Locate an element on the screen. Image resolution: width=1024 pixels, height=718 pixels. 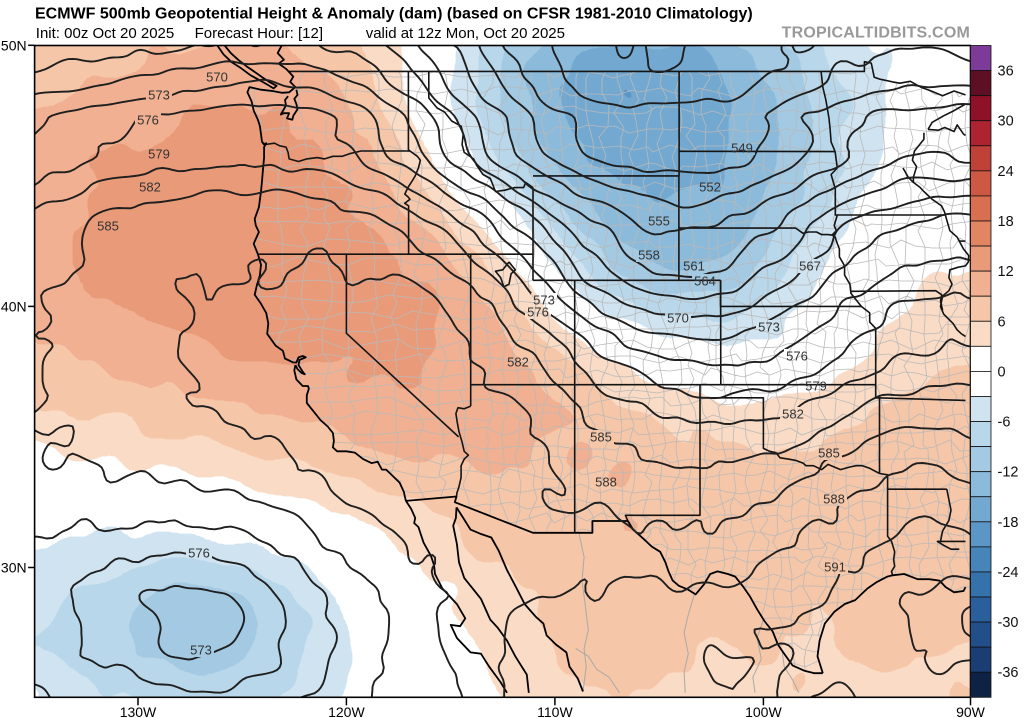
svg-text: Init: 00z Oct 20 2025 is located at coordinates (105, 33).